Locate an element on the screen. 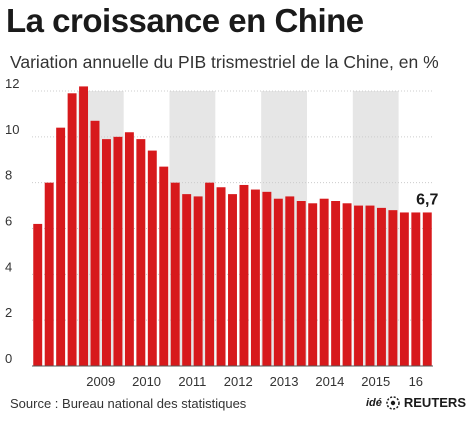  bar-2009-T1 is located at coordinates (84, 226).